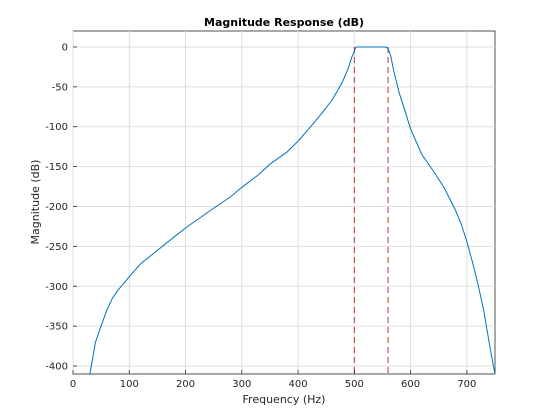  Describe the element at coordinates (56, 327) in the screenshot. I see `y-tick-label: -350` at that location.